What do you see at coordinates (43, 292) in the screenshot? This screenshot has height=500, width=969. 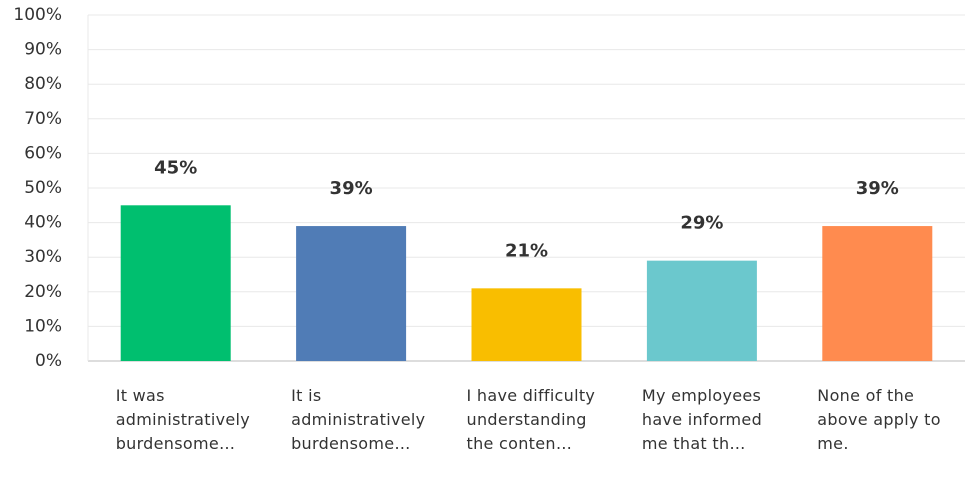 I see `y-tick-label: 20%` at bounding box center [43, 292].